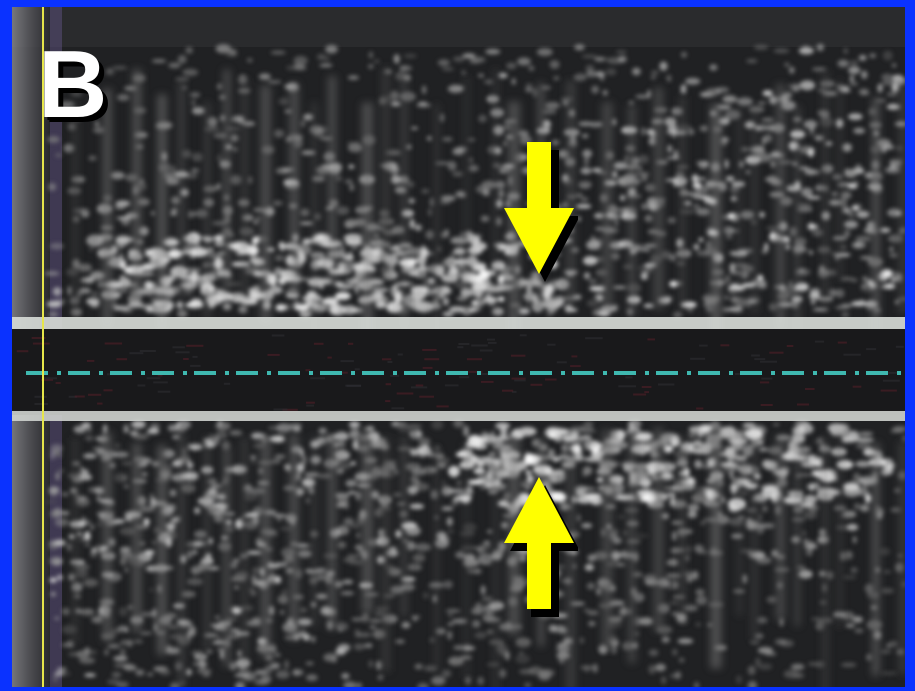 The height and width of the screenshot is (691, 915). What do you see at coordinates (541, 547) in the screenshot?
I see `arrow-up-icon` at bounding box center [541, 547].